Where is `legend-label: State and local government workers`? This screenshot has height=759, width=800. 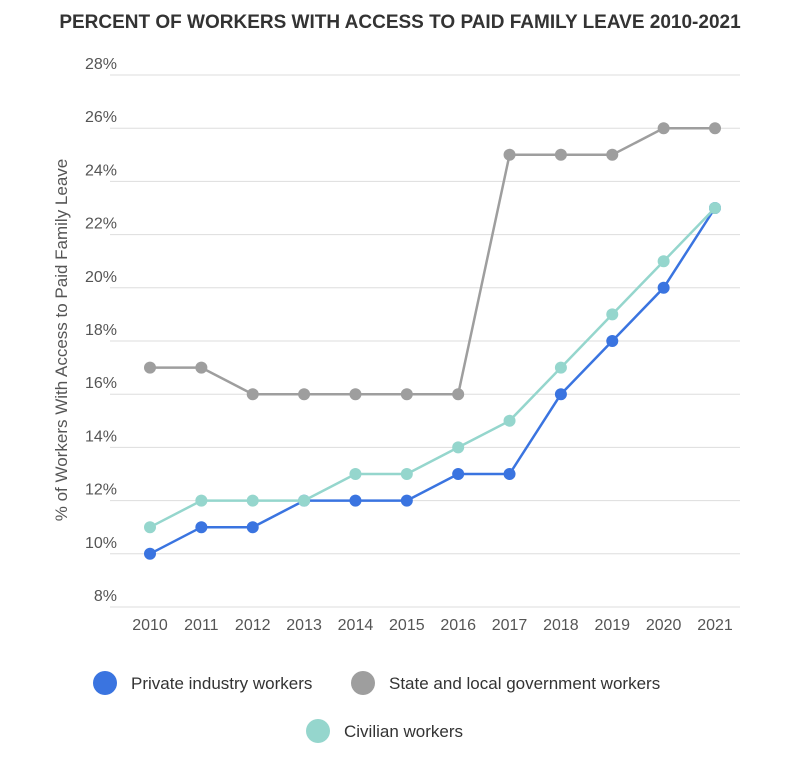 legend-label: State and local government workers is located at coordinates (524, 683).